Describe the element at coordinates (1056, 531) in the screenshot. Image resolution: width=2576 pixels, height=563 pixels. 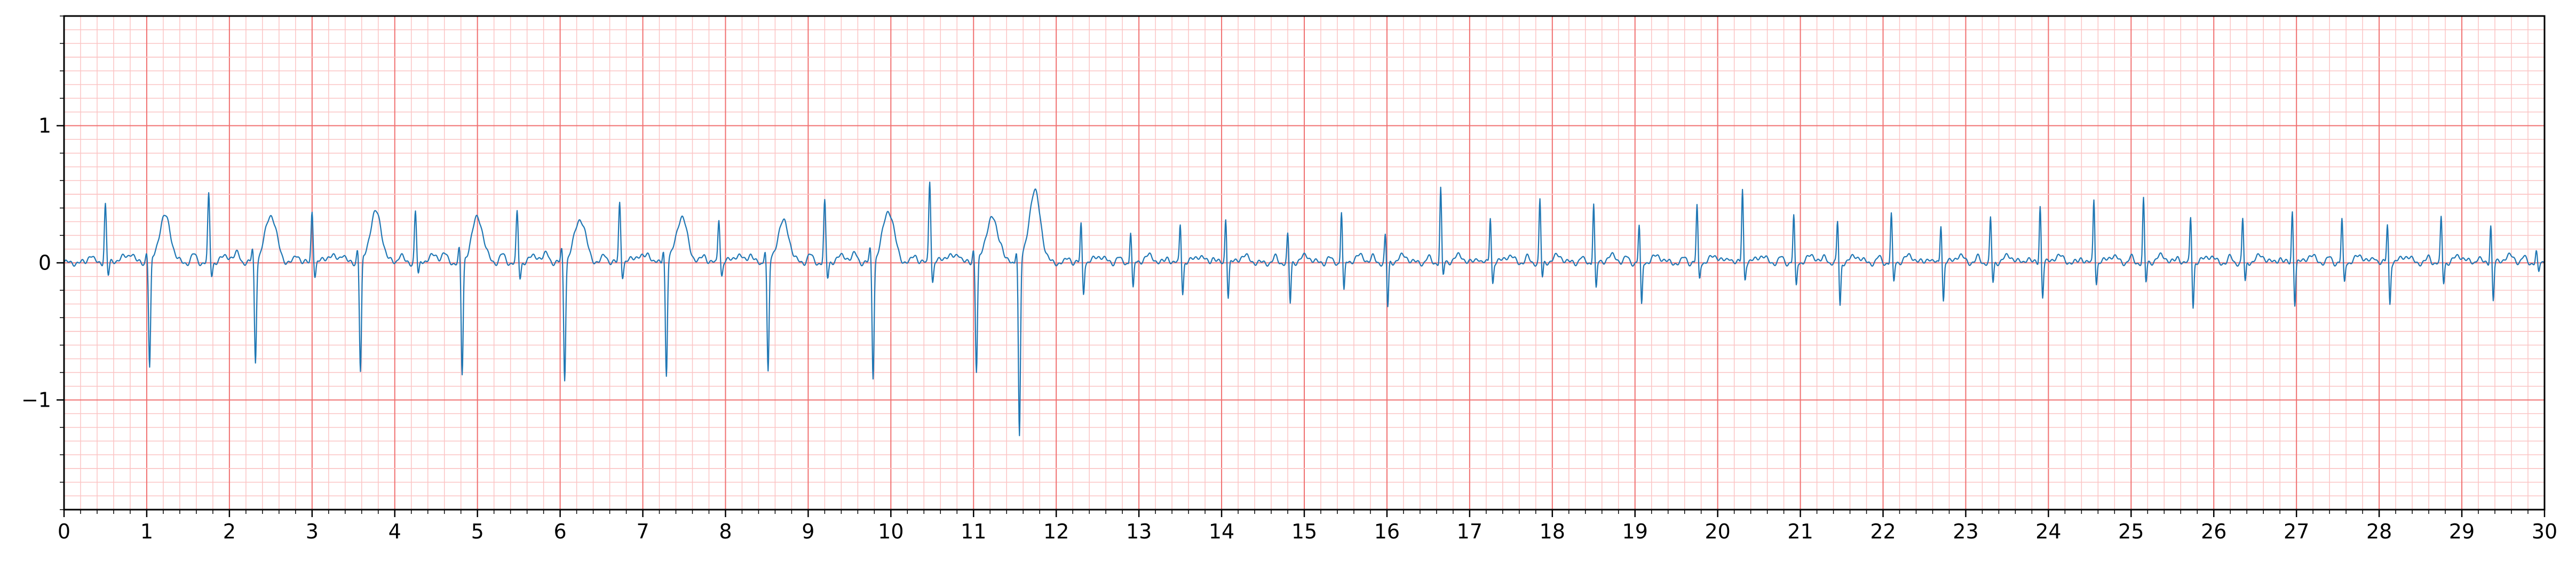
I see `x-tick-label: 12` at that location.